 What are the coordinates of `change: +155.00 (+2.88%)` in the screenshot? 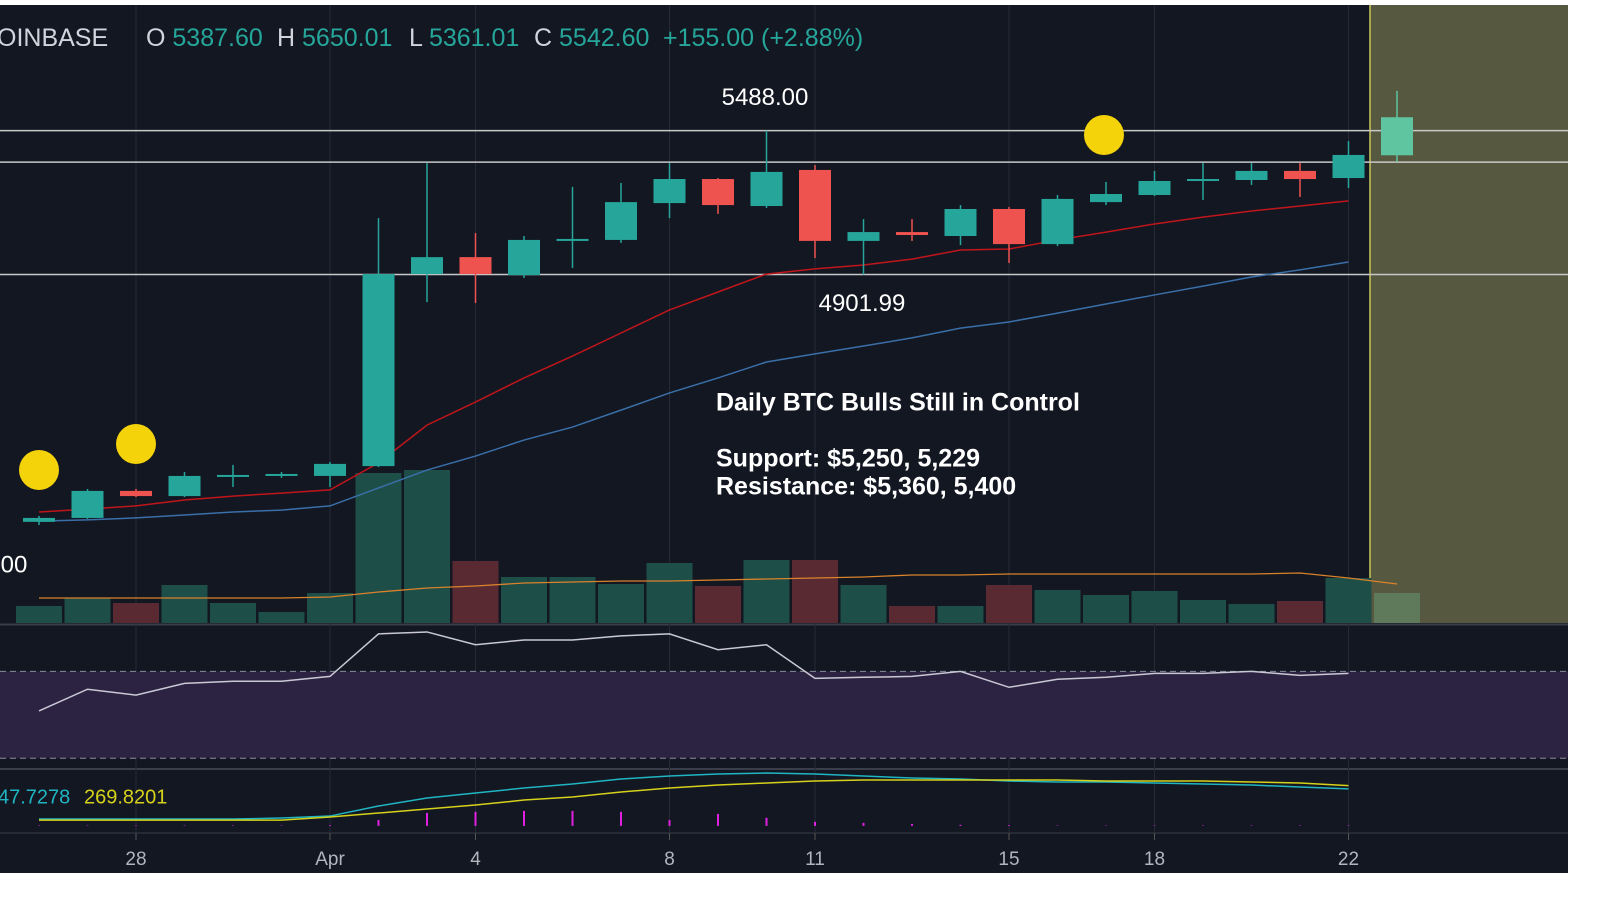 It's located at (763, 38).